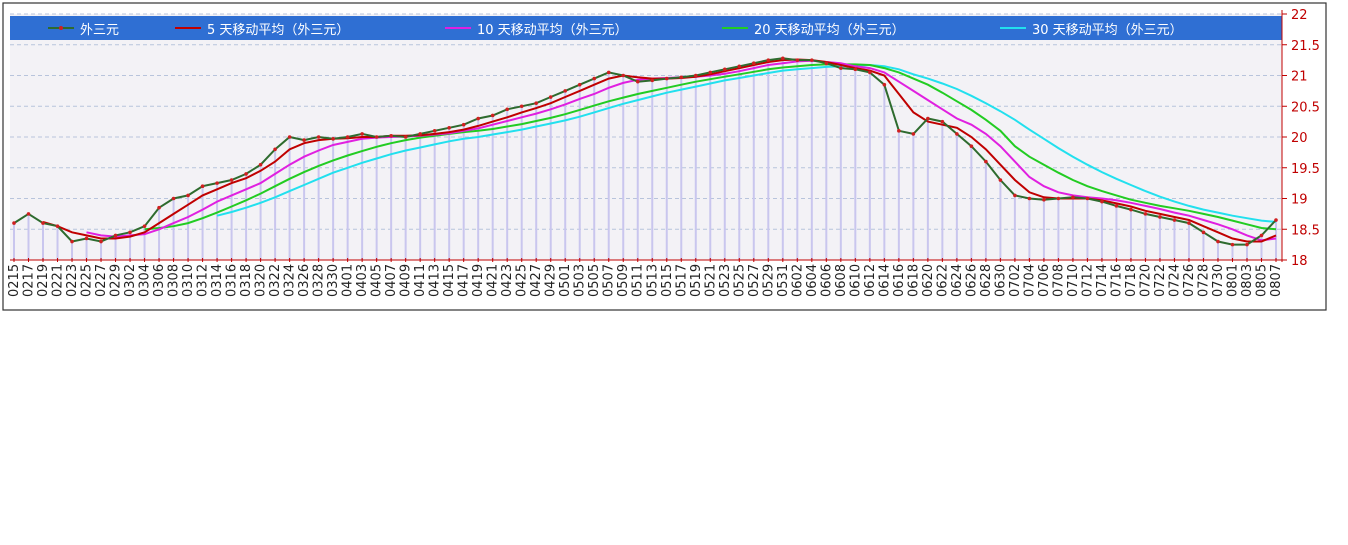  I want to click on x-tick-label: 0511, so click(638, 280).